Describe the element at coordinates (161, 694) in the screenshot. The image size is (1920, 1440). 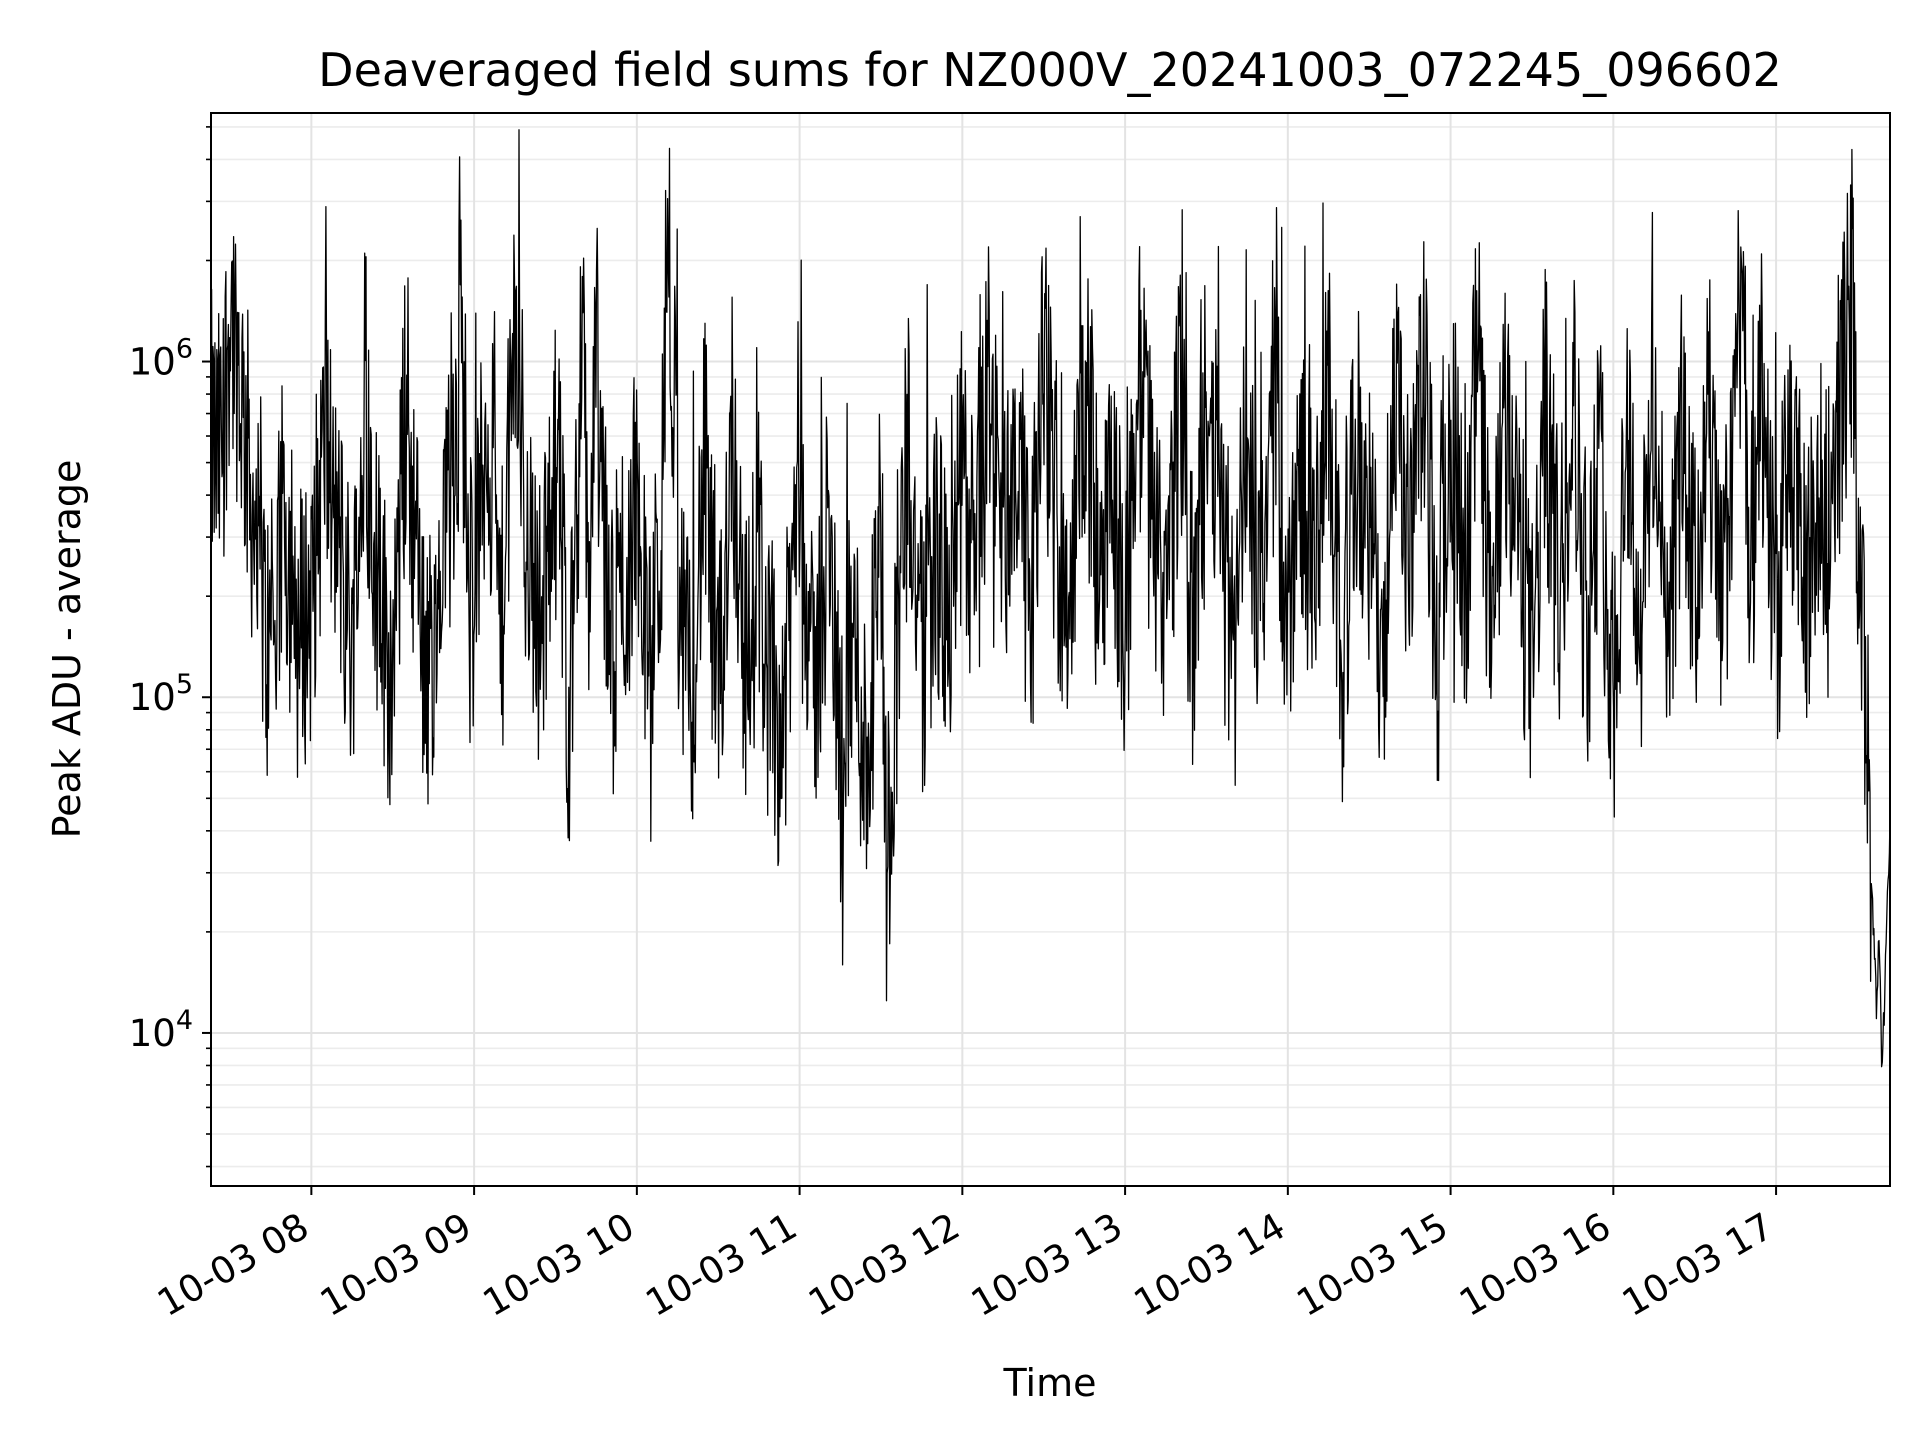
I see `y-tick-label: 10⁵` at that location.